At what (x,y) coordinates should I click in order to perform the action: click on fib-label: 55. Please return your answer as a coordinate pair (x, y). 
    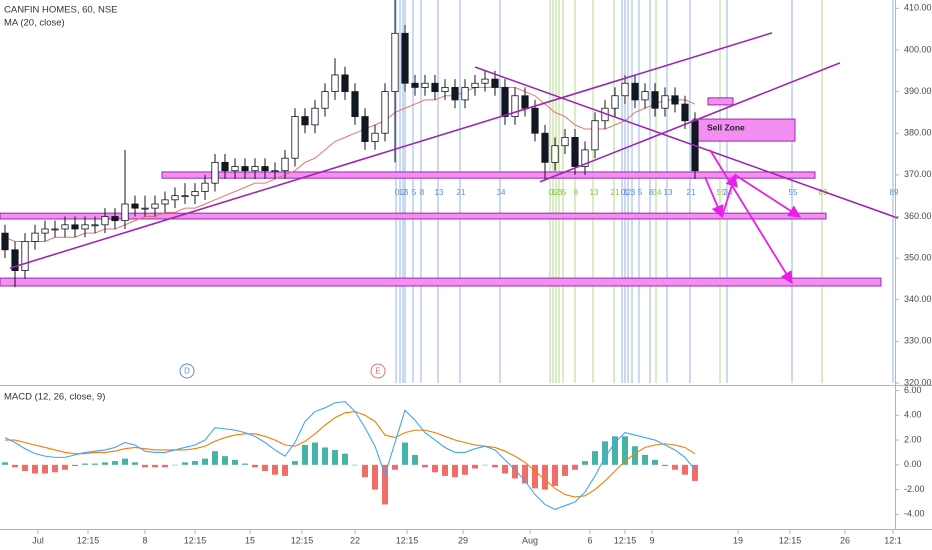
    Looking at the image, I should click on (793, 192).